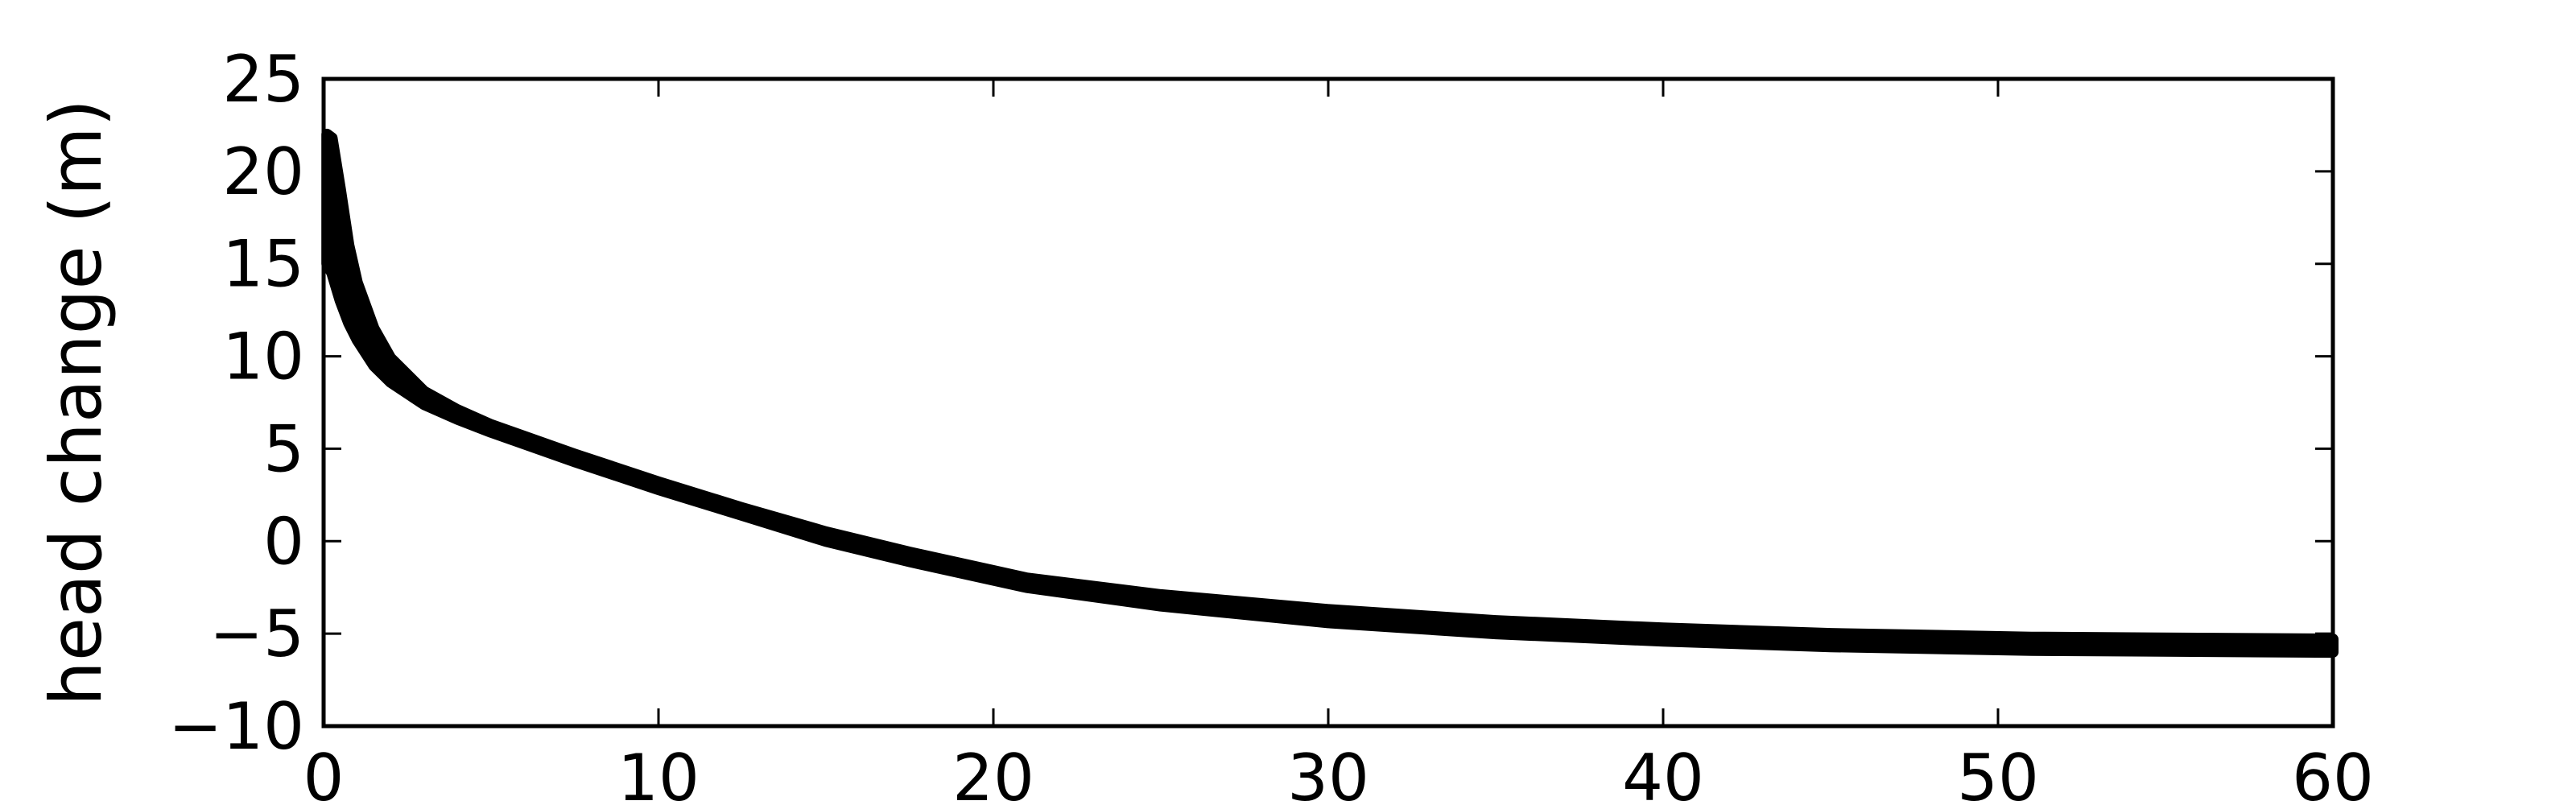 This screenshot has width=2576, height=805. What do you see at coordinates (76, 402) in the screenshot?
I see `y-axis-label: head change (m)` at bounding box center [76, 402].